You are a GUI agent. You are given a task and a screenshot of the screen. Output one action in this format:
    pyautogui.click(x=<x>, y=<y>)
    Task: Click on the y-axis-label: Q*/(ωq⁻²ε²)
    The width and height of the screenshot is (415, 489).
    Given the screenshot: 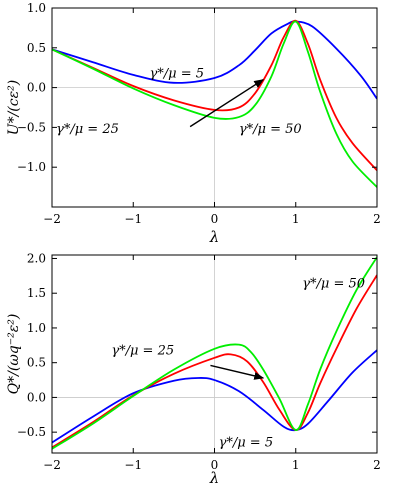 What is the action you would take?
    pyautogui.click(x=14, y=354)
    